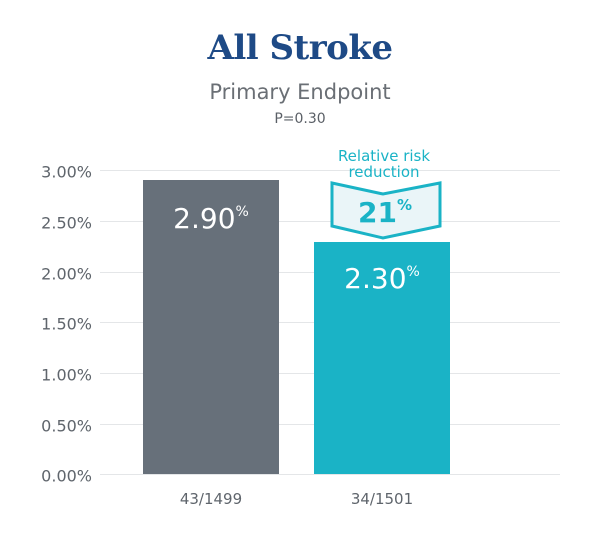  I want to click on x-label-control: 43/1499, so click(211, 499).